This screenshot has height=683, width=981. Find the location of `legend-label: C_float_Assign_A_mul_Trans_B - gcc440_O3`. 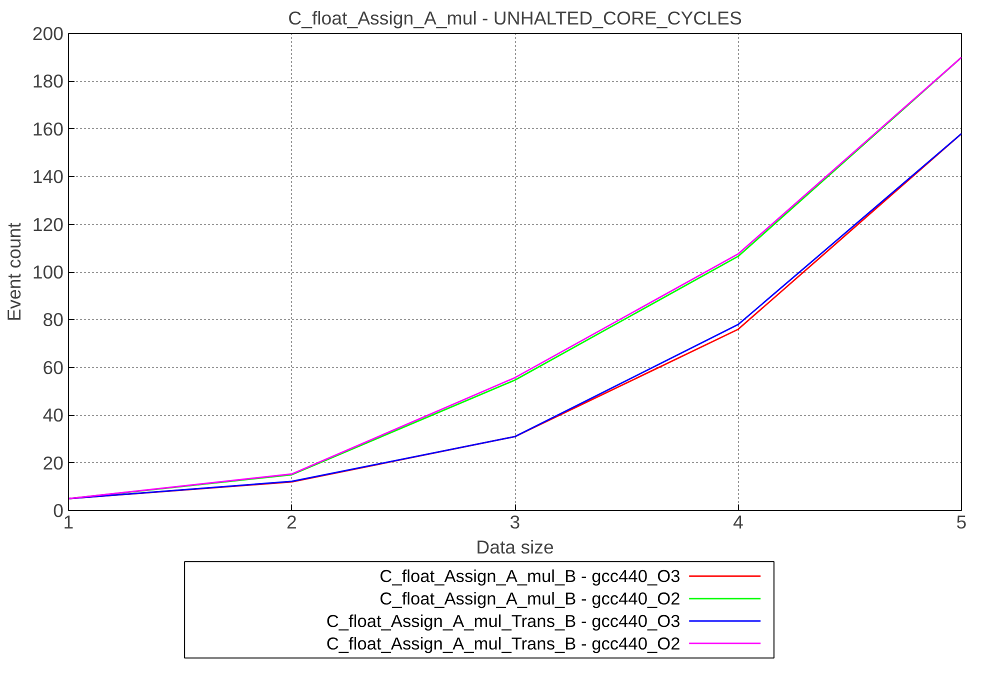

legend-label: C_float_Assign_A_mul_Trans_B - gcc440_O3 is located at coordinates (503, 620).